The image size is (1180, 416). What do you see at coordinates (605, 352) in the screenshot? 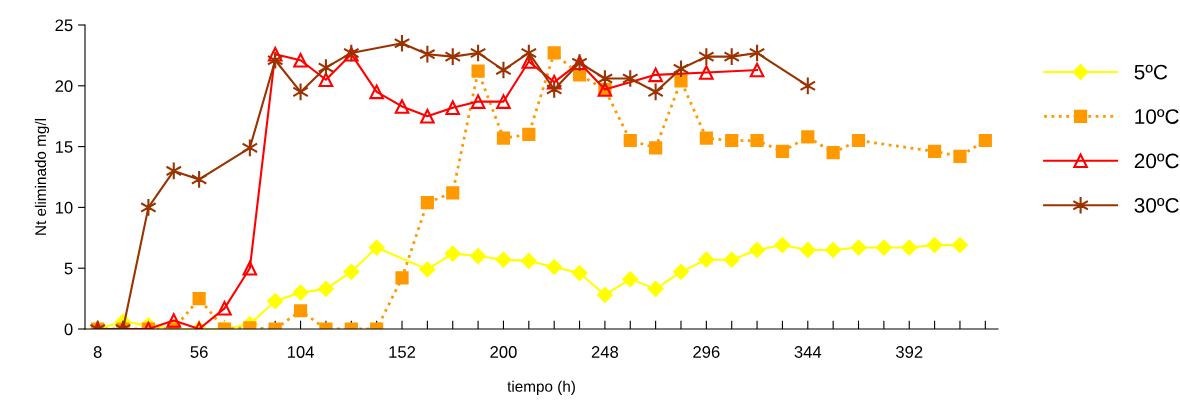
I see `x-tick-label: 248` at bounding box center [605, 352].